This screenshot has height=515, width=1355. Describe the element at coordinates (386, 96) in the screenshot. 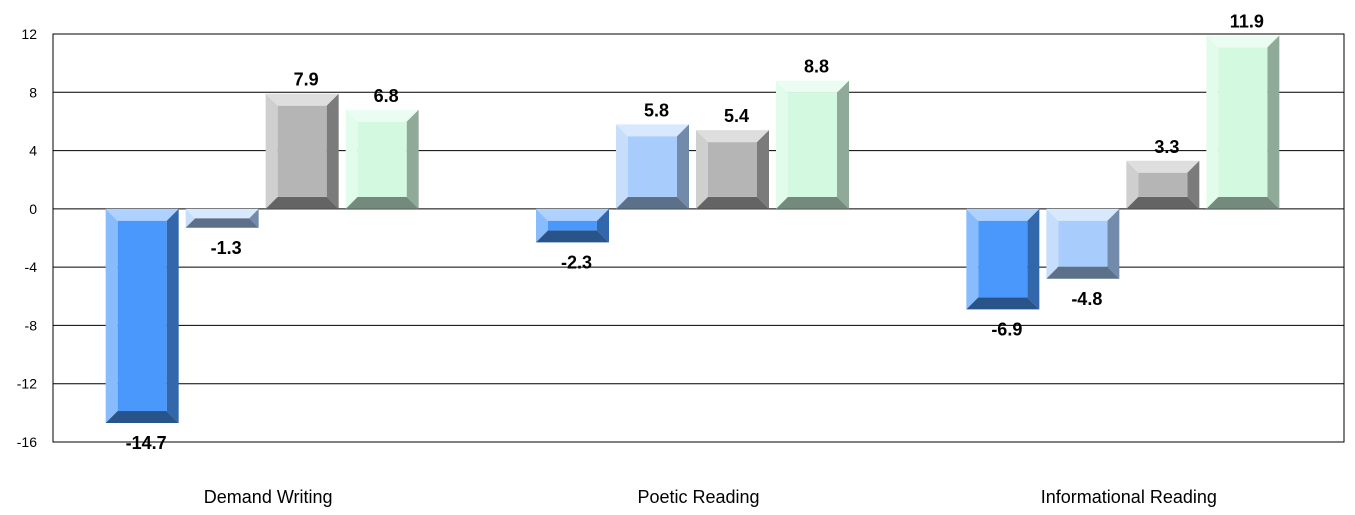

I see `data-label: 6.8` at that location.